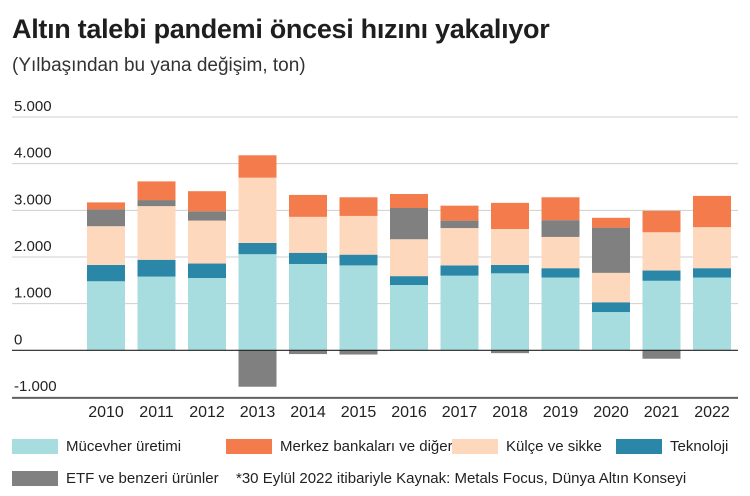  I want to click on x-tick-label: 2011, so click(156, 412).